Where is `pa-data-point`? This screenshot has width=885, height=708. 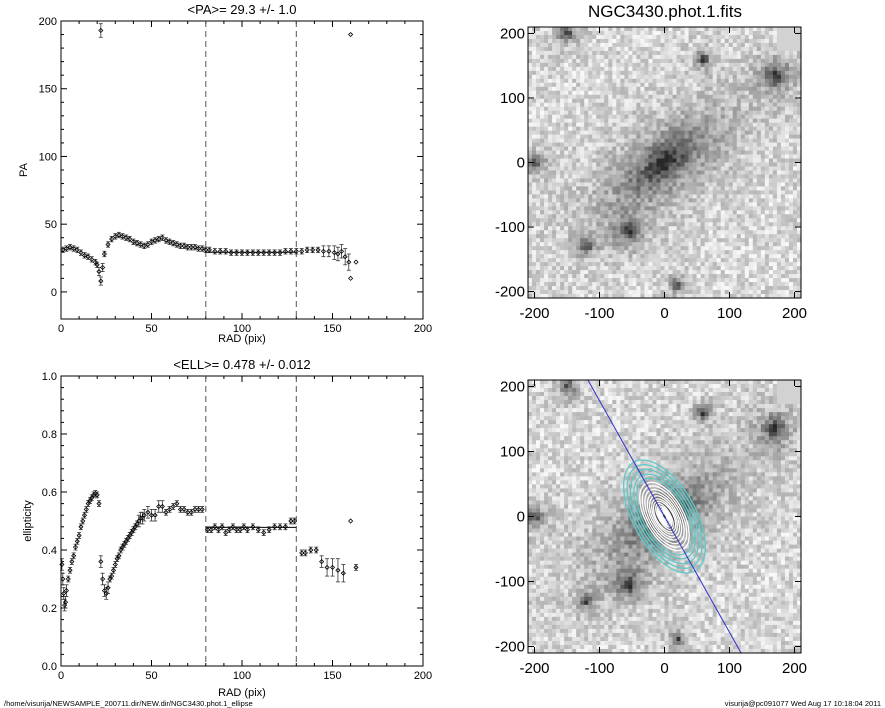
pa-data-point is located at coordinates (351, 278).